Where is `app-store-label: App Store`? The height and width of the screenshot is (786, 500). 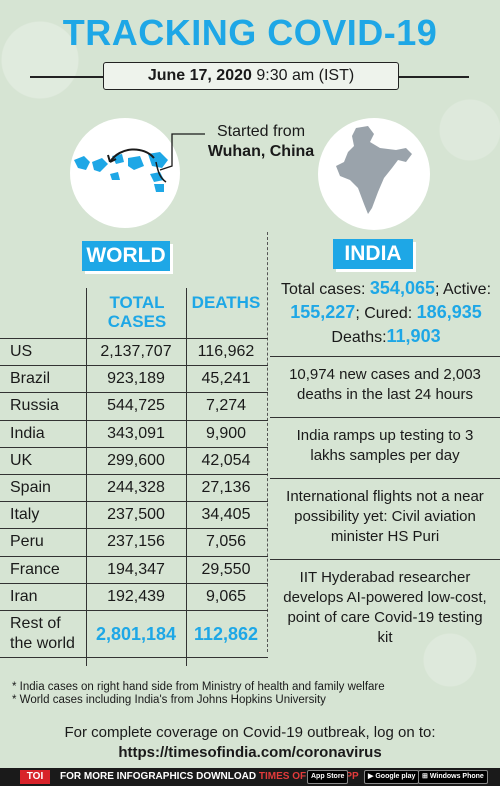 app-store-label: App Store is located at coordinates (328, 776).